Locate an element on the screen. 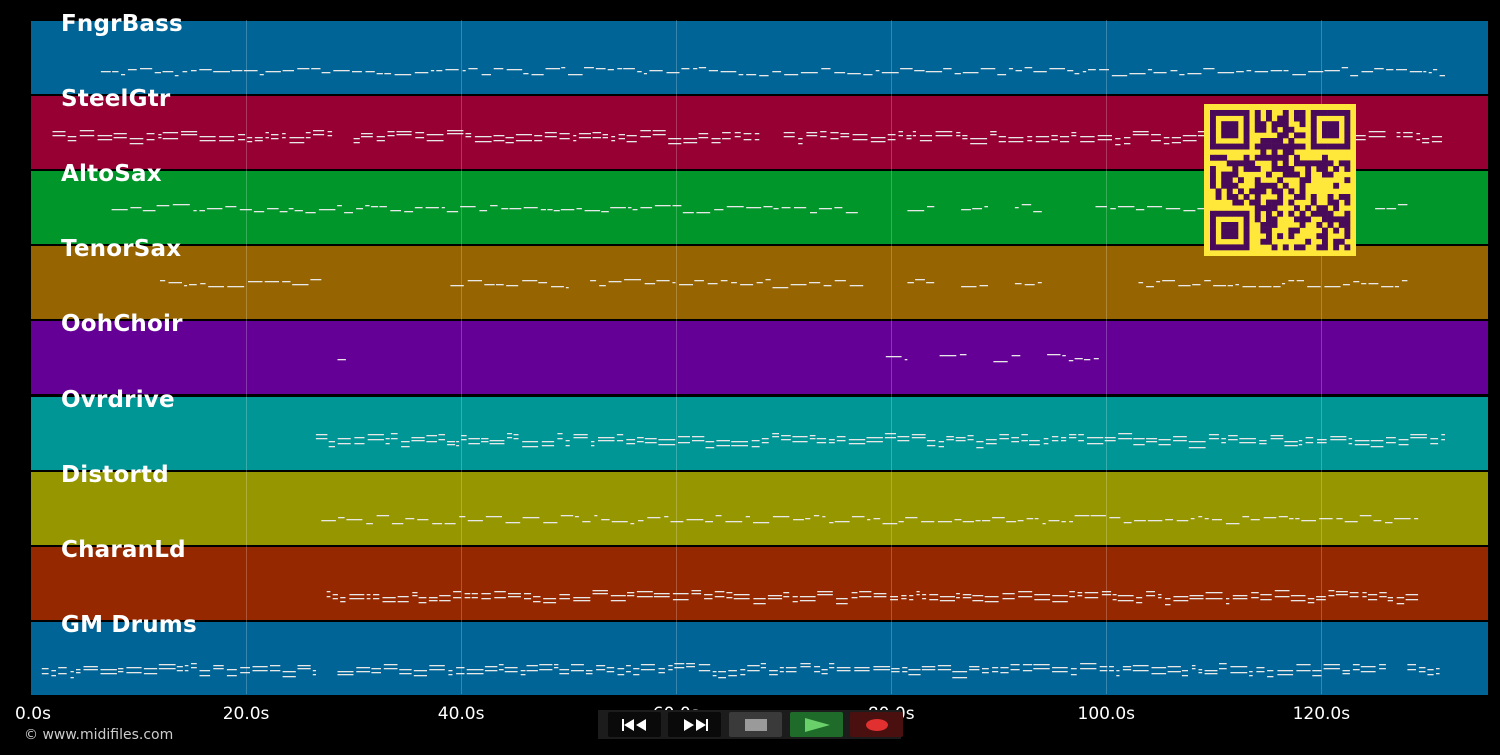  play-button is located at coordinates (816, 724).